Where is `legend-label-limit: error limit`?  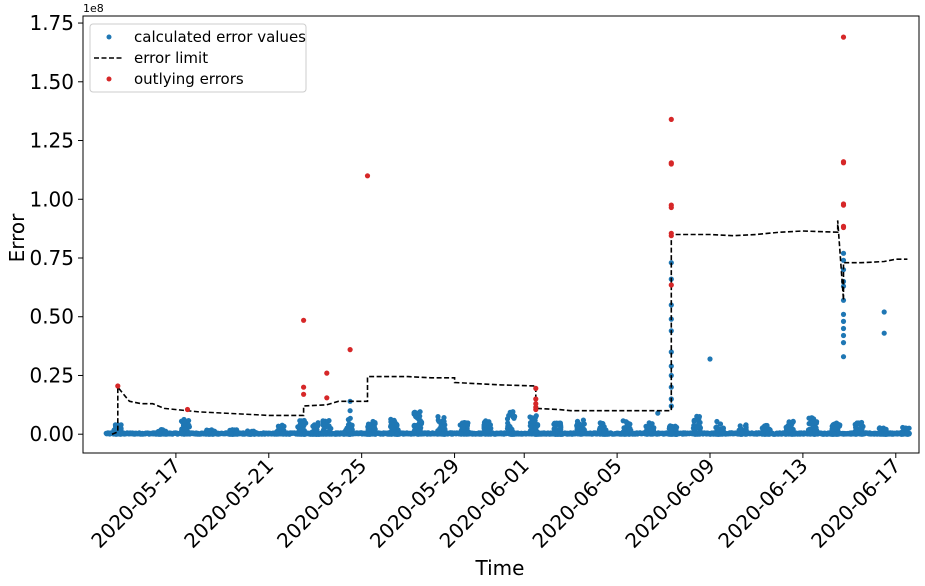 legend-label-limit: error limit is located at coordinates (171, 58).